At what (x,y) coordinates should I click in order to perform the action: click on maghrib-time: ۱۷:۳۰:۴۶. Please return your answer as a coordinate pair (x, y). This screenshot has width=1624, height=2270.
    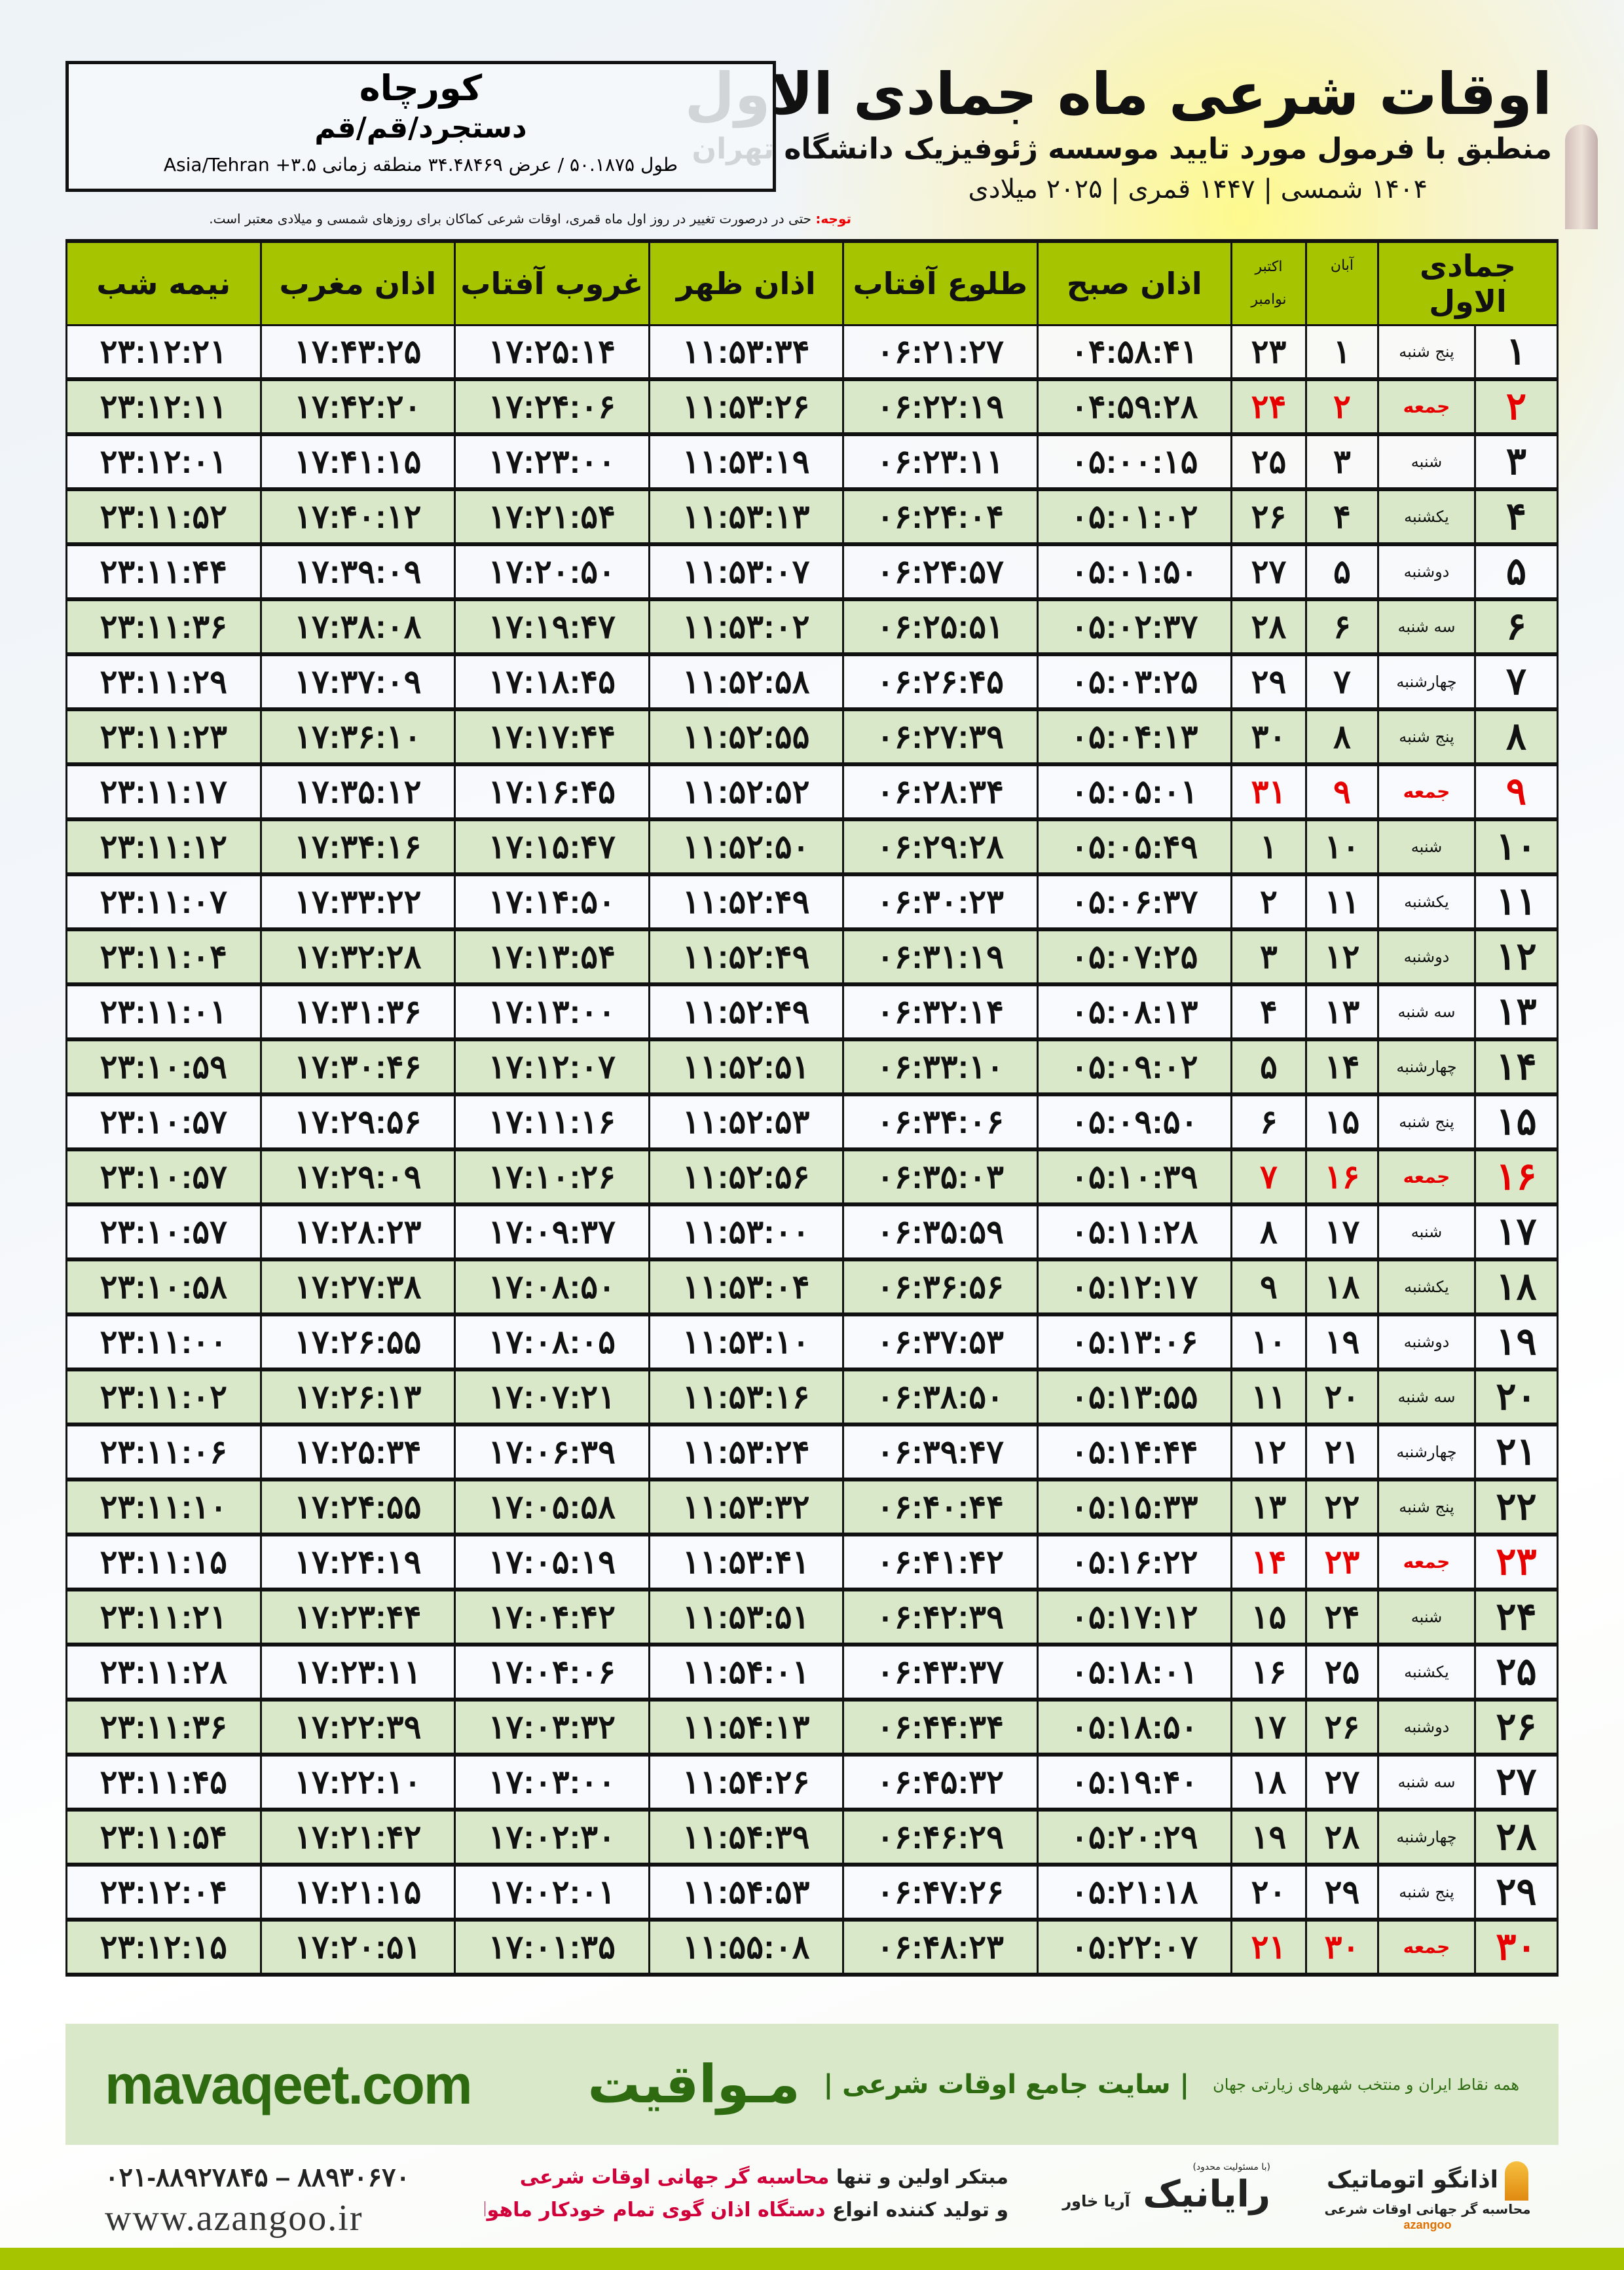
    Looking at the image, I should click on (357, 1067).